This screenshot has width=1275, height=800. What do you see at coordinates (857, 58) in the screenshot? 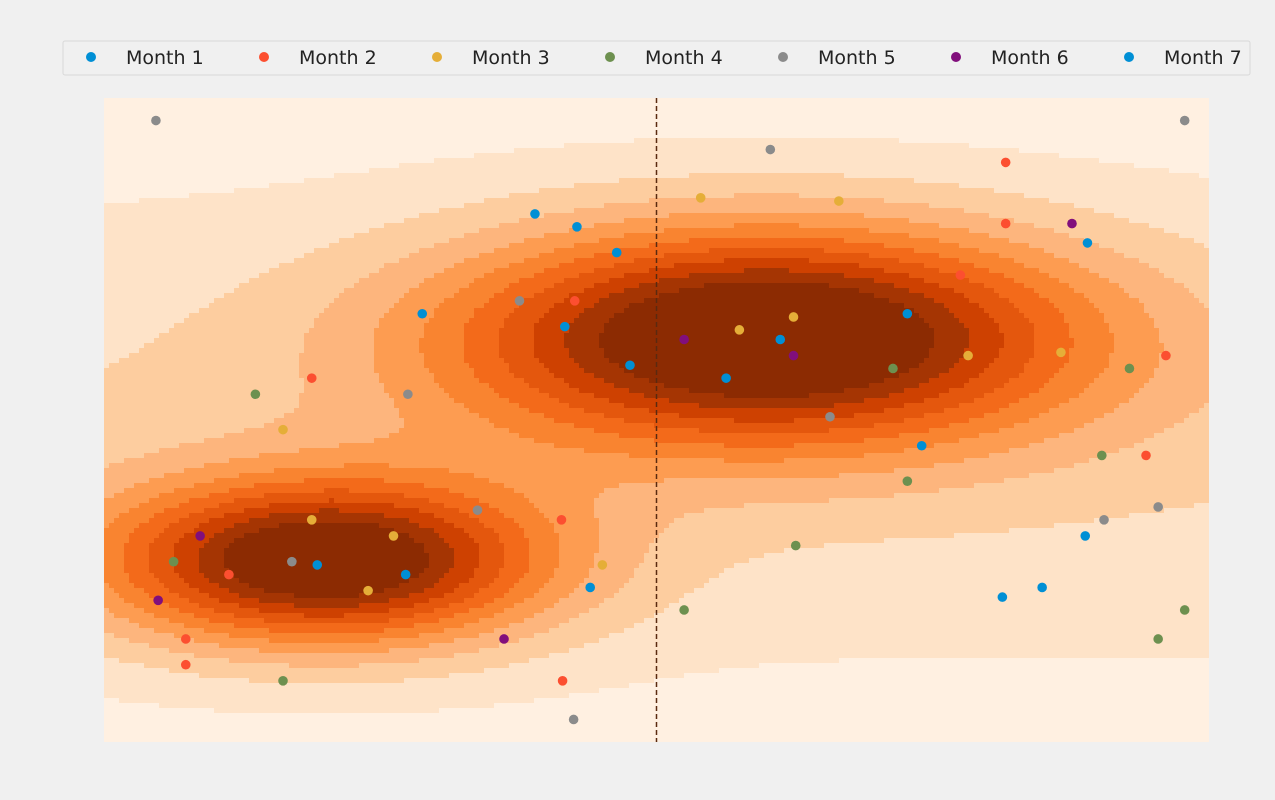
I see `legend-label-month-5: Month 5` at bounding box center [857, 58].